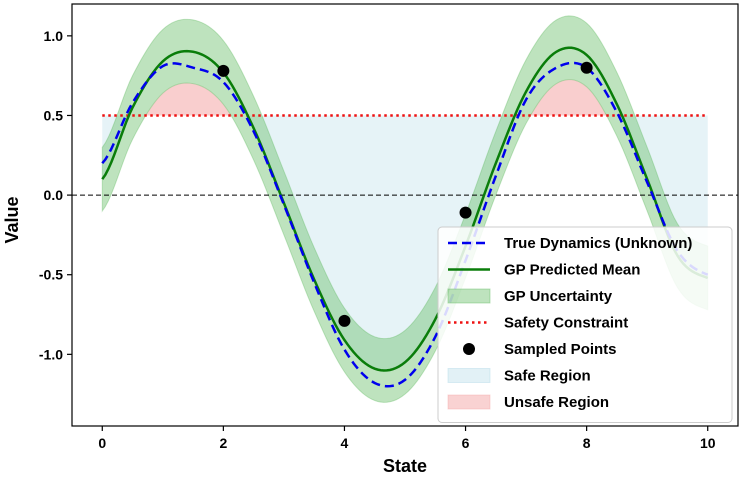 The height and width of the screenshot is (478, 741). Describe the element at coordinates (556, 402) in the screenshot. I see `legend-label: Unsafe Region` at that location.